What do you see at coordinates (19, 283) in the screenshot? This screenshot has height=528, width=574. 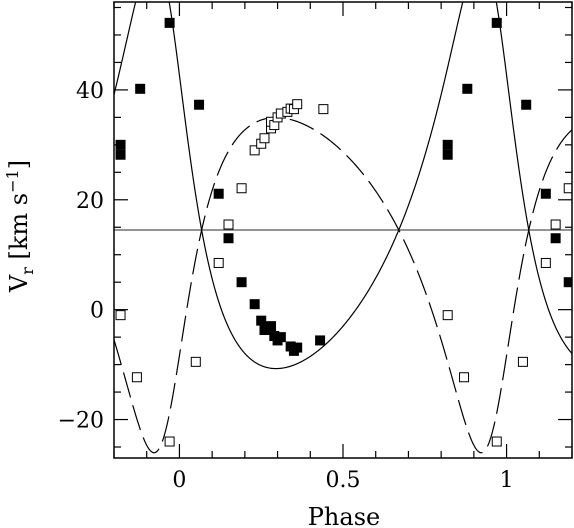 I see `y-label-main: V` at bounding box center [19, 283].